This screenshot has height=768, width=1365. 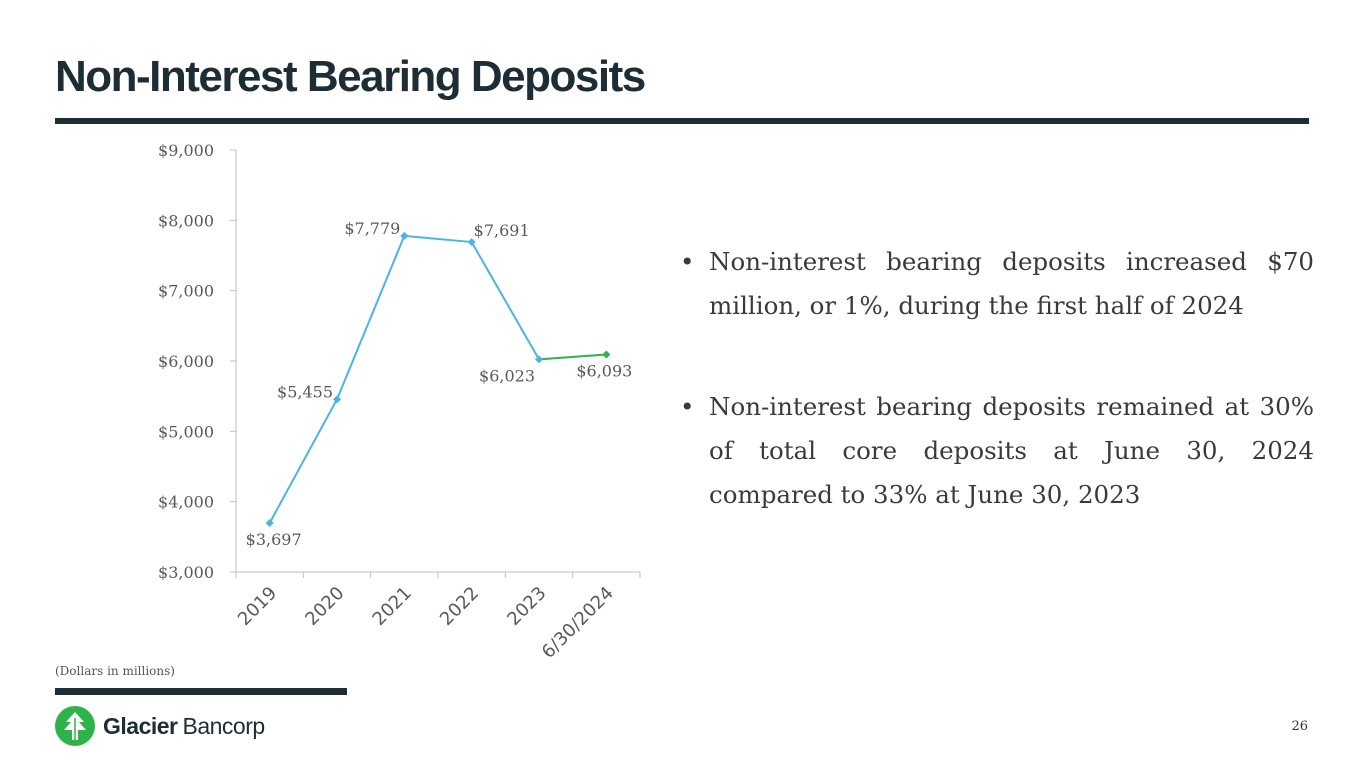 I want to click on y-tick-label: $4,000, so click(x=186, y=502).